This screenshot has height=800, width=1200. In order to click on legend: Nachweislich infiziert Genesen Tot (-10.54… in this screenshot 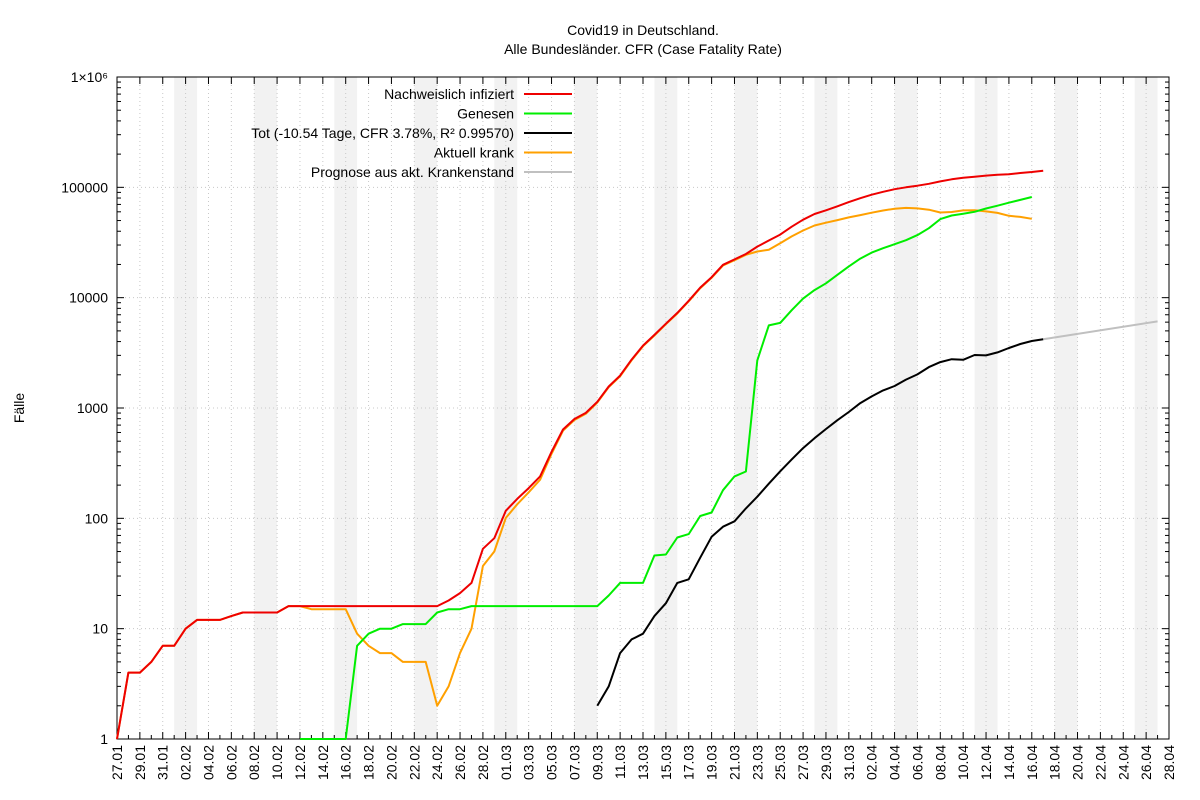, I will do `click(411, 133)`.